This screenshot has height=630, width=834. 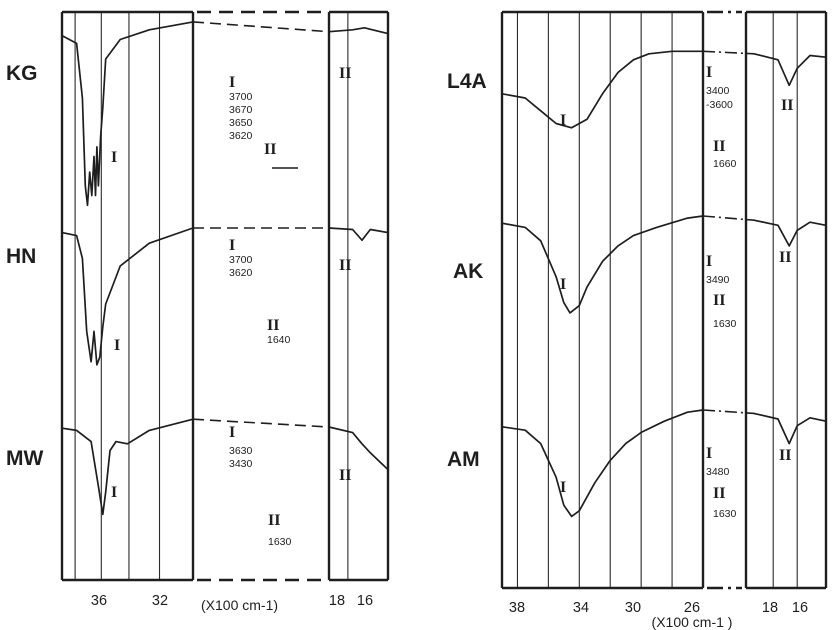 What do you see at coordinates (633, 608) in the screenshot?
I see `x-tick-label: 30` at bounding box center [633, 608].